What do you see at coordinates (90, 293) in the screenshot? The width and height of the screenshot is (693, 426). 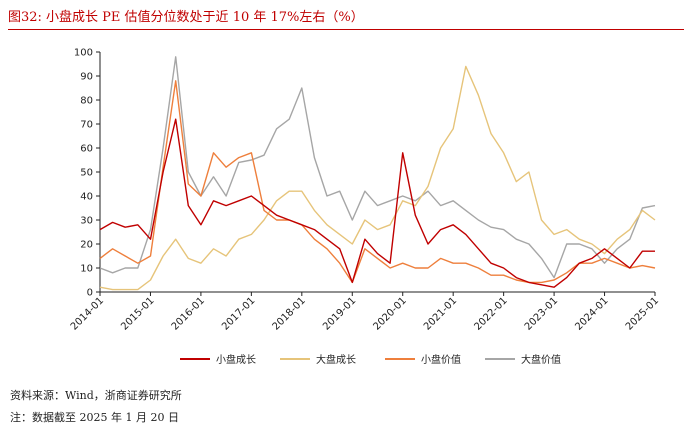 I see `y-tick-label: 0` at bounding box center [90, 293].